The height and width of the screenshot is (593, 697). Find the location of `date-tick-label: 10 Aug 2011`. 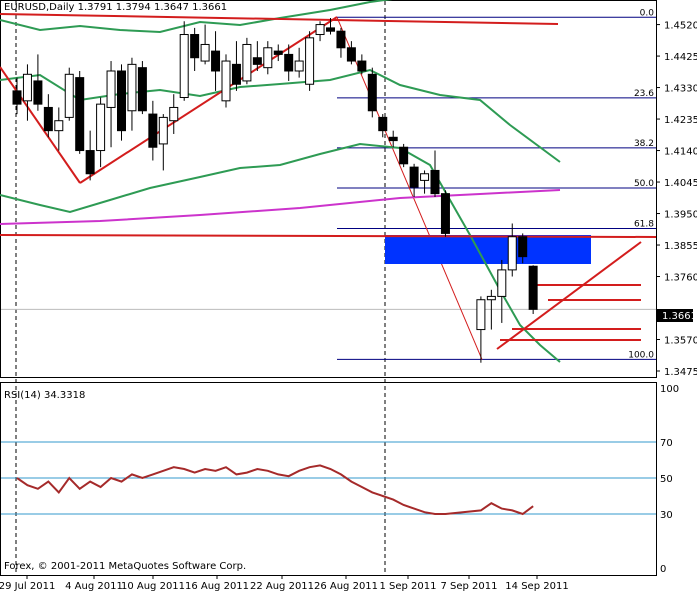

date-tick-label: 10 Aug 2011 is located at coordinates (153, 586).